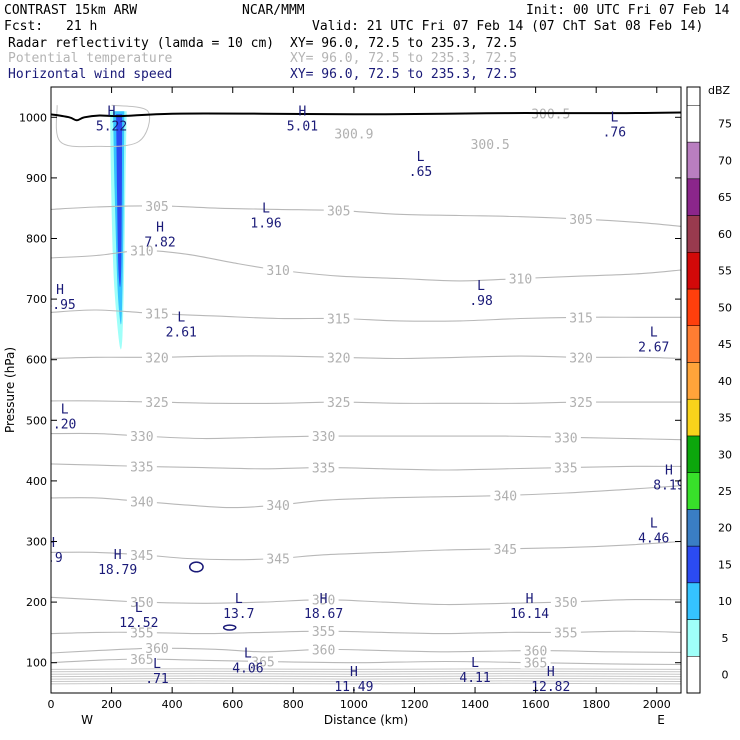 The height and width of the screenshot is (740, 740). Describe the element at coordinates (550, 687) in the screenshot. I see `wind-extremum-value: 12.82` at that location.